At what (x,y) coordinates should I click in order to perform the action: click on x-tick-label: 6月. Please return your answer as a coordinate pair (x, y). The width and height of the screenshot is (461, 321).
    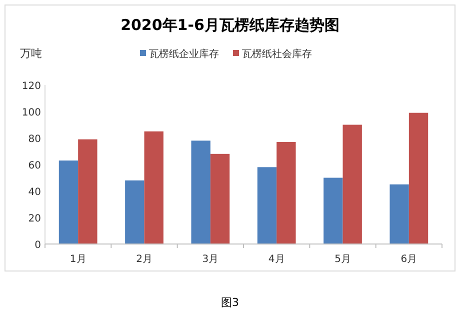
    Looking at the image, I should click on (409, 259).